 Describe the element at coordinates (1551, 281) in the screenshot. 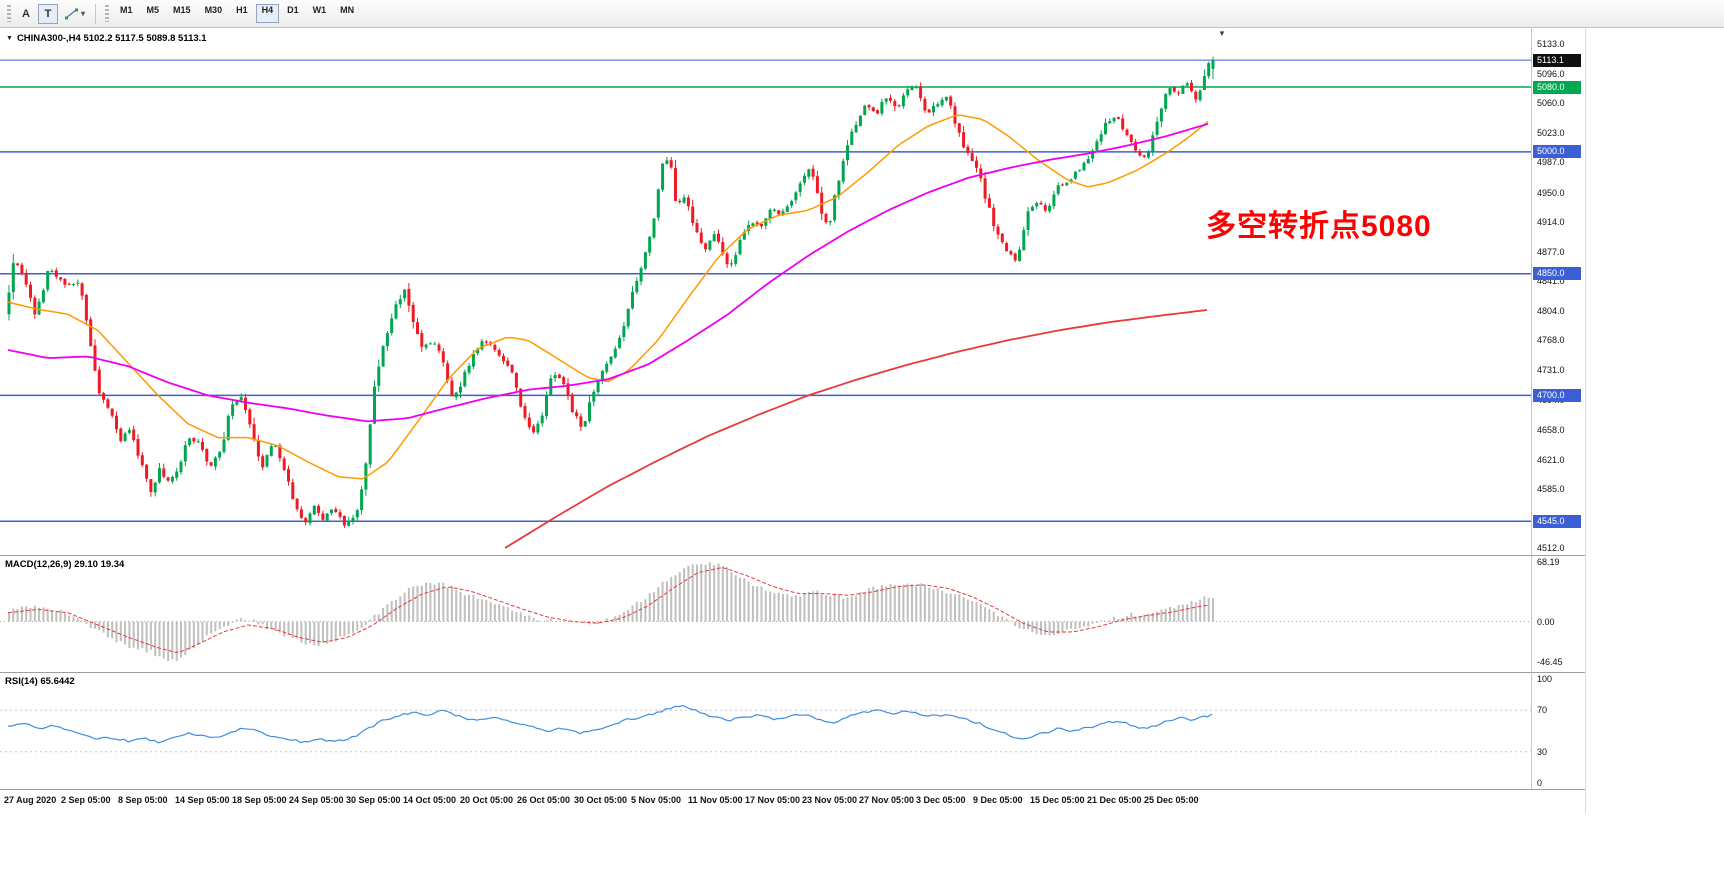

I see `axis-tick-label: 4841.0` at that location.